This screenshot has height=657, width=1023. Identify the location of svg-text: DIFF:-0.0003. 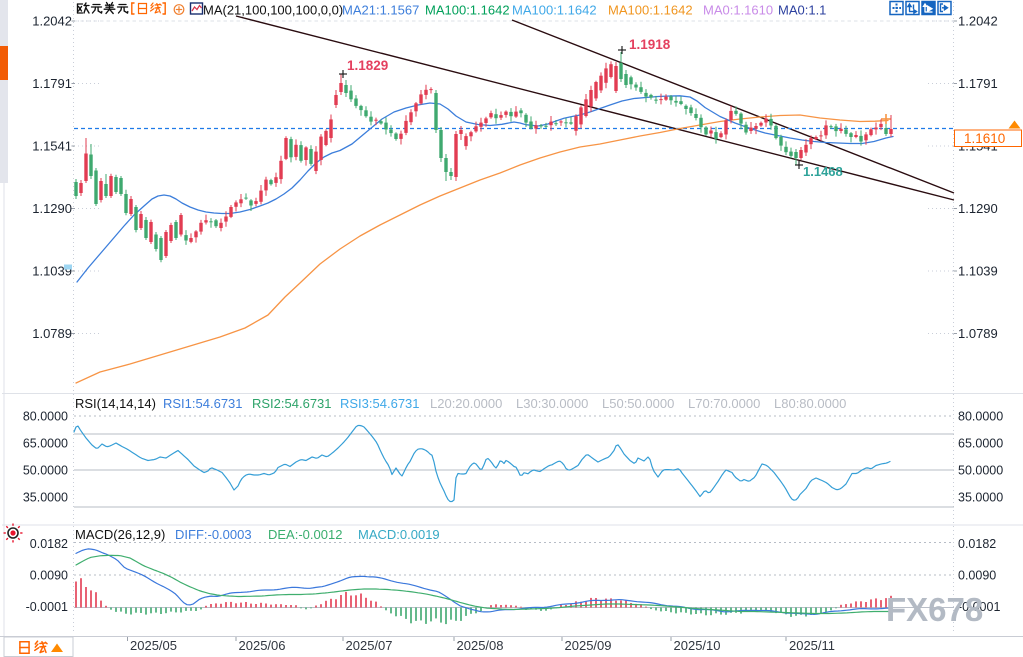
(213, 534).